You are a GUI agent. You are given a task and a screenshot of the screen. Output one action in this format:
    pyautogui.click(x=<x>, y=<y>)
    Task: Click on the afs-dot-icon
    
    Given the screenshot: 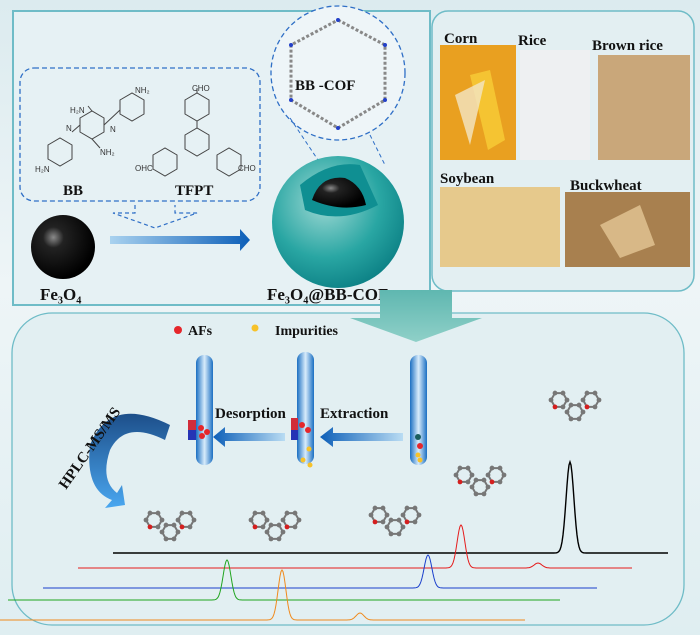 What is the action you would take?
    pyautogui.click(x=178, y=330)
    